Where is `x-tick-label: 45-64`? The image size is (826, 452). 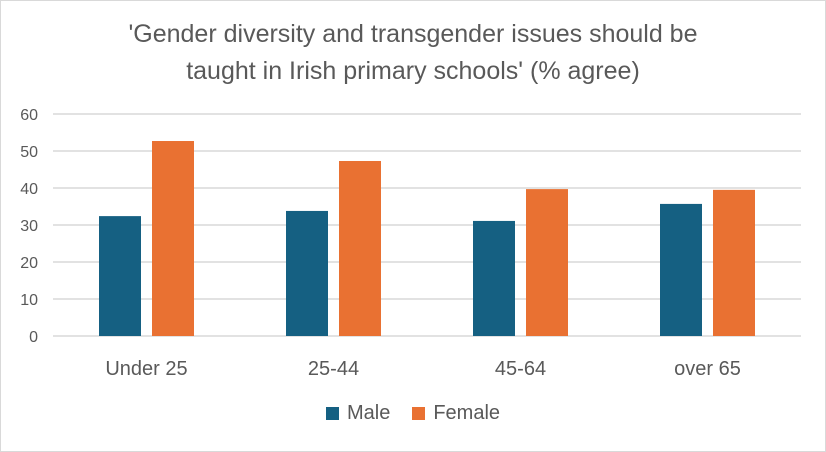
x-tick-label: 45-64 is located at coordinates (520, 369).